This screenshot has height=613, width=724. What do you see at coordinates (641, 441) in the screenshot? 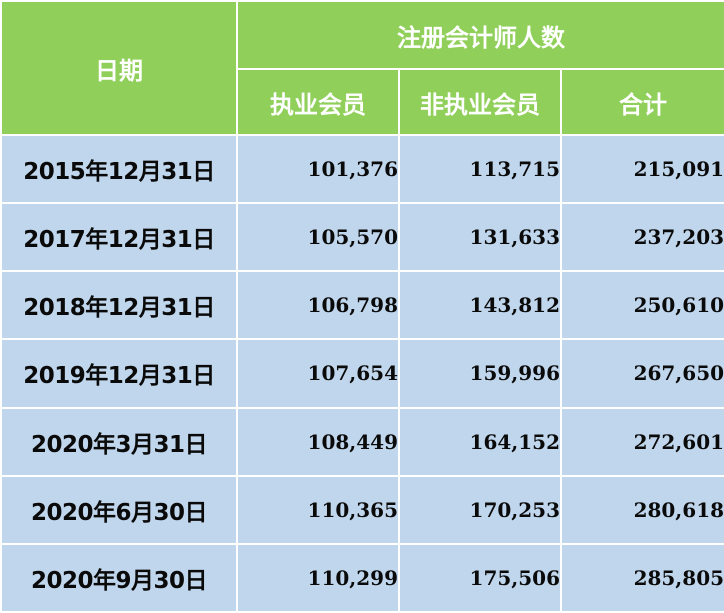
I see `total-cell: 272,601` at bounding box center [641, 441].